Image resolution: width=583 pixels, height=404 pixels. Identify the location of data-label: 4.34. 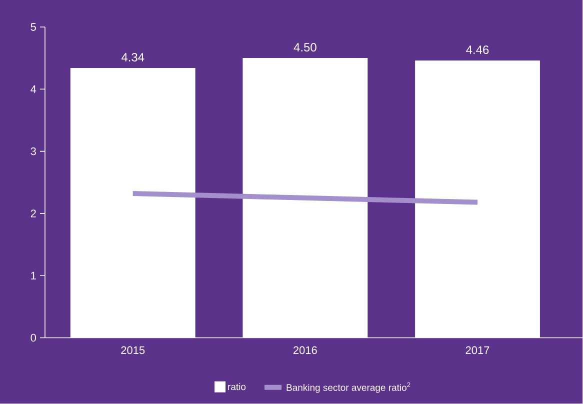
(132, 57).